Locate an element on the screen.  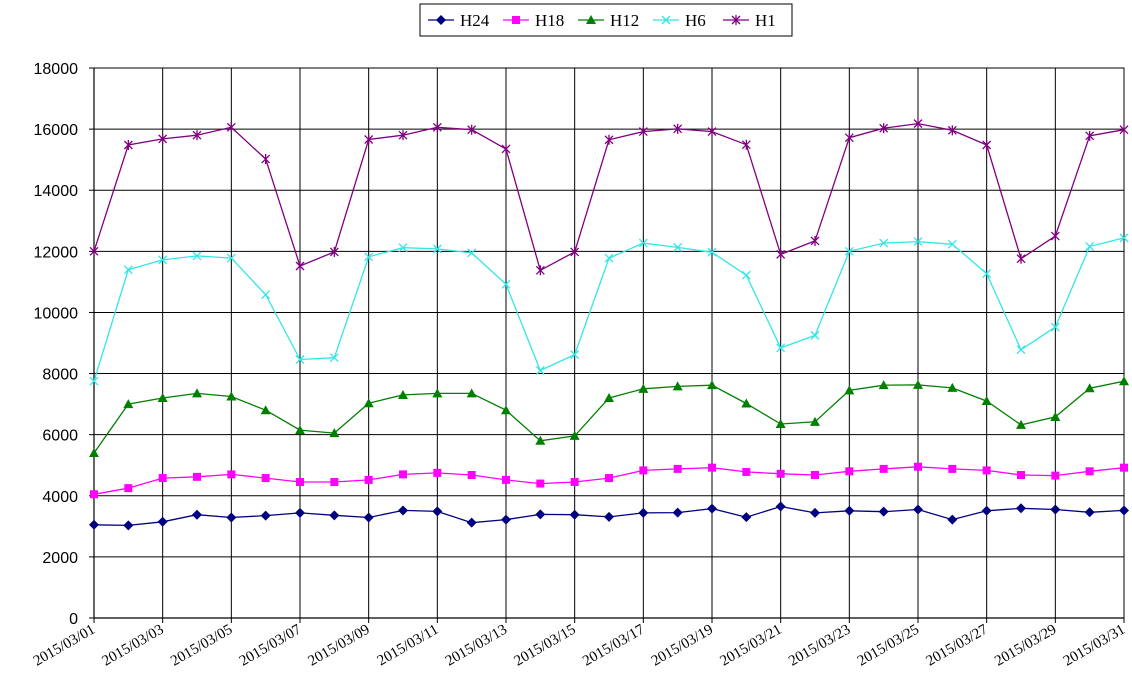
legend-label: H18 is located at coordinates (549, 20).